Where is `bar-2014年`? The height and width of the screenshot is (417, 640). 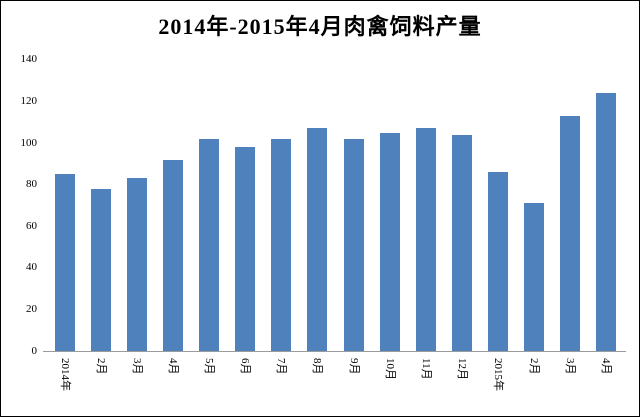
bar-2014年 is located at coordinates (65, 262).